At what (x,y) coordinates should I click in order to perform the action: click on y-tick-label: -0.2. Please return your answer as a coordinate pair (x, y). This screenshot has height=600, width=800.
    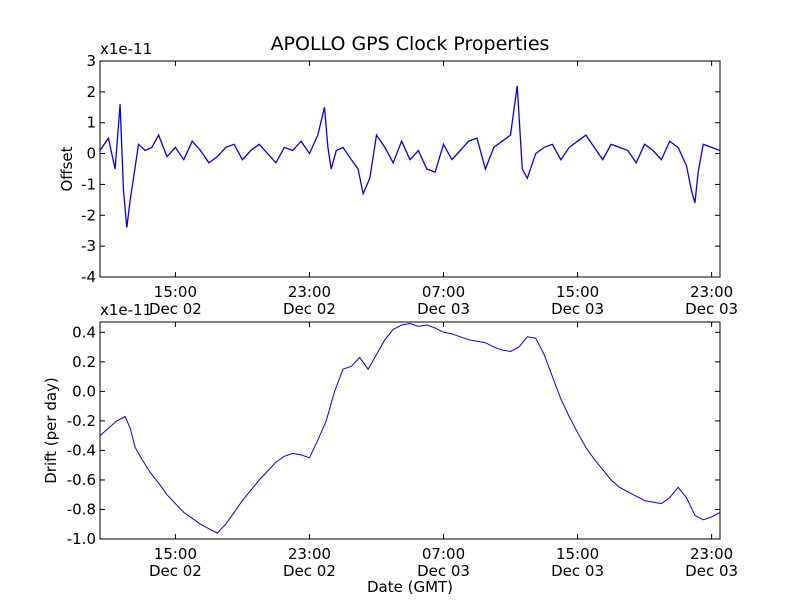
    Looking at the image, I should click on (81, 421).